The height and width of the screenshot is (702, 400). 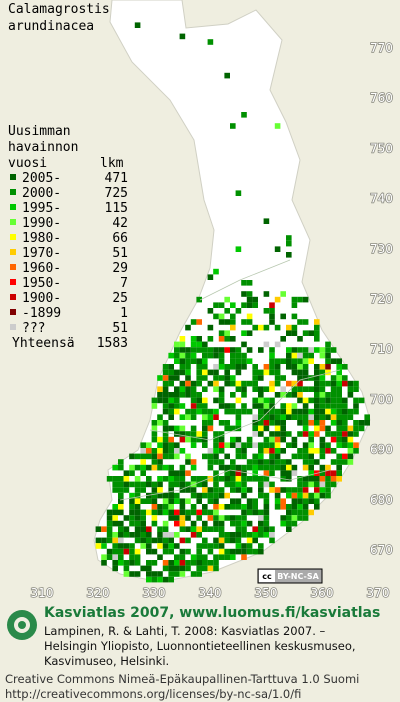 I want to click on y-tick-label: 720, so click(x=381, y=299).